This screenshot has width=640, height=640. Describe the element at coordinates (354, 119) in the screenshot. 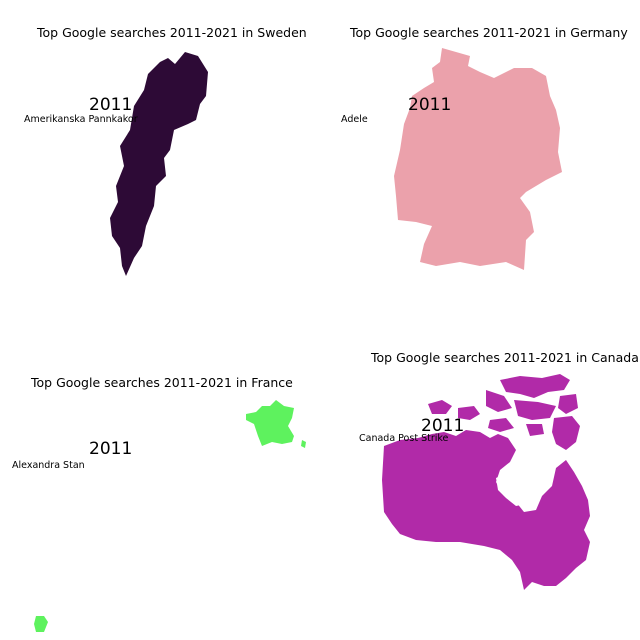

I see `search-term: Adele` at that location.